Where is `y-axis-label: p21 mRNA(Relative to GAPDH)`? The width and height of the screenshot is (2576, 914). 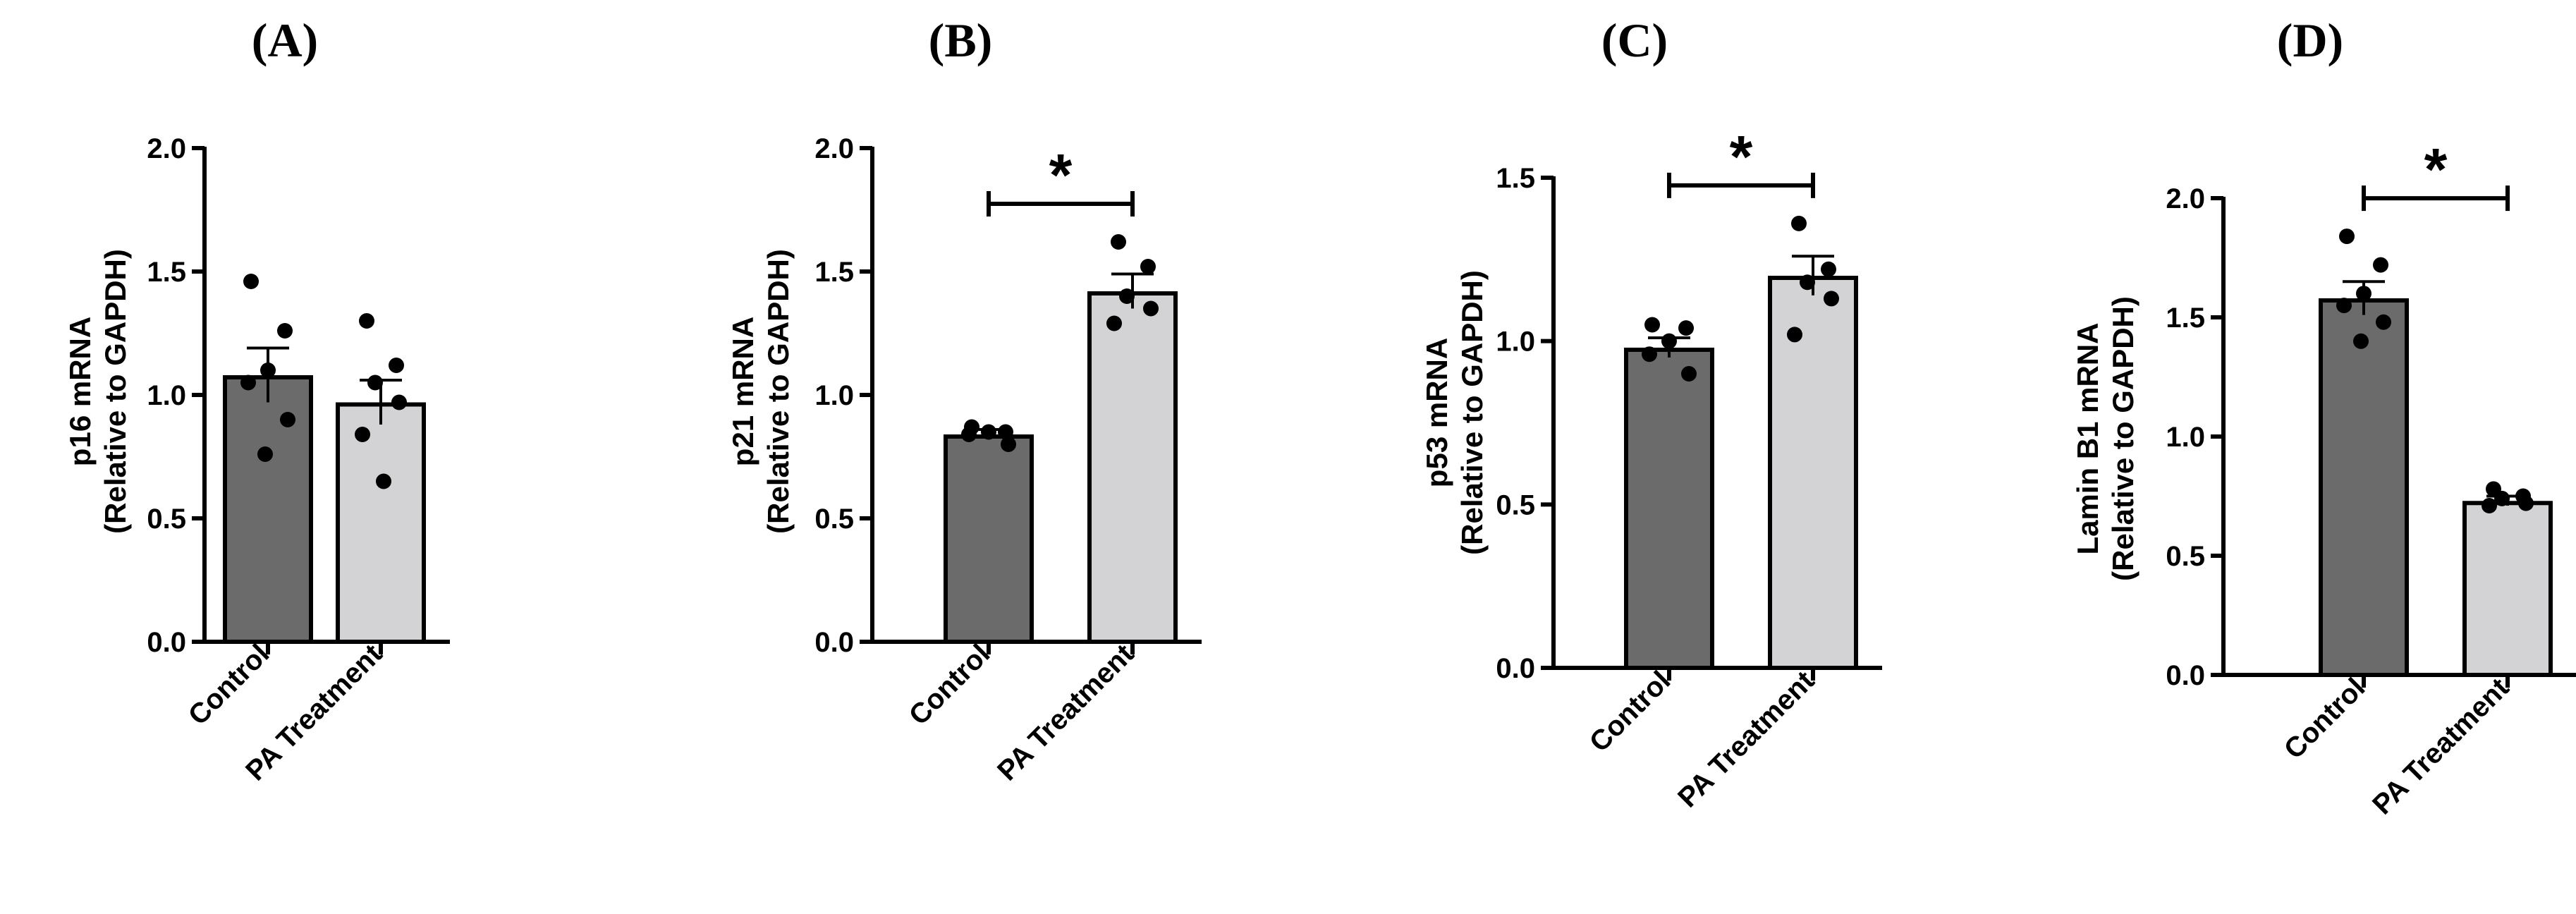 y-axis-label: p21 mRNA(Relative to GAPDH) is located at coordinates (761, 391).